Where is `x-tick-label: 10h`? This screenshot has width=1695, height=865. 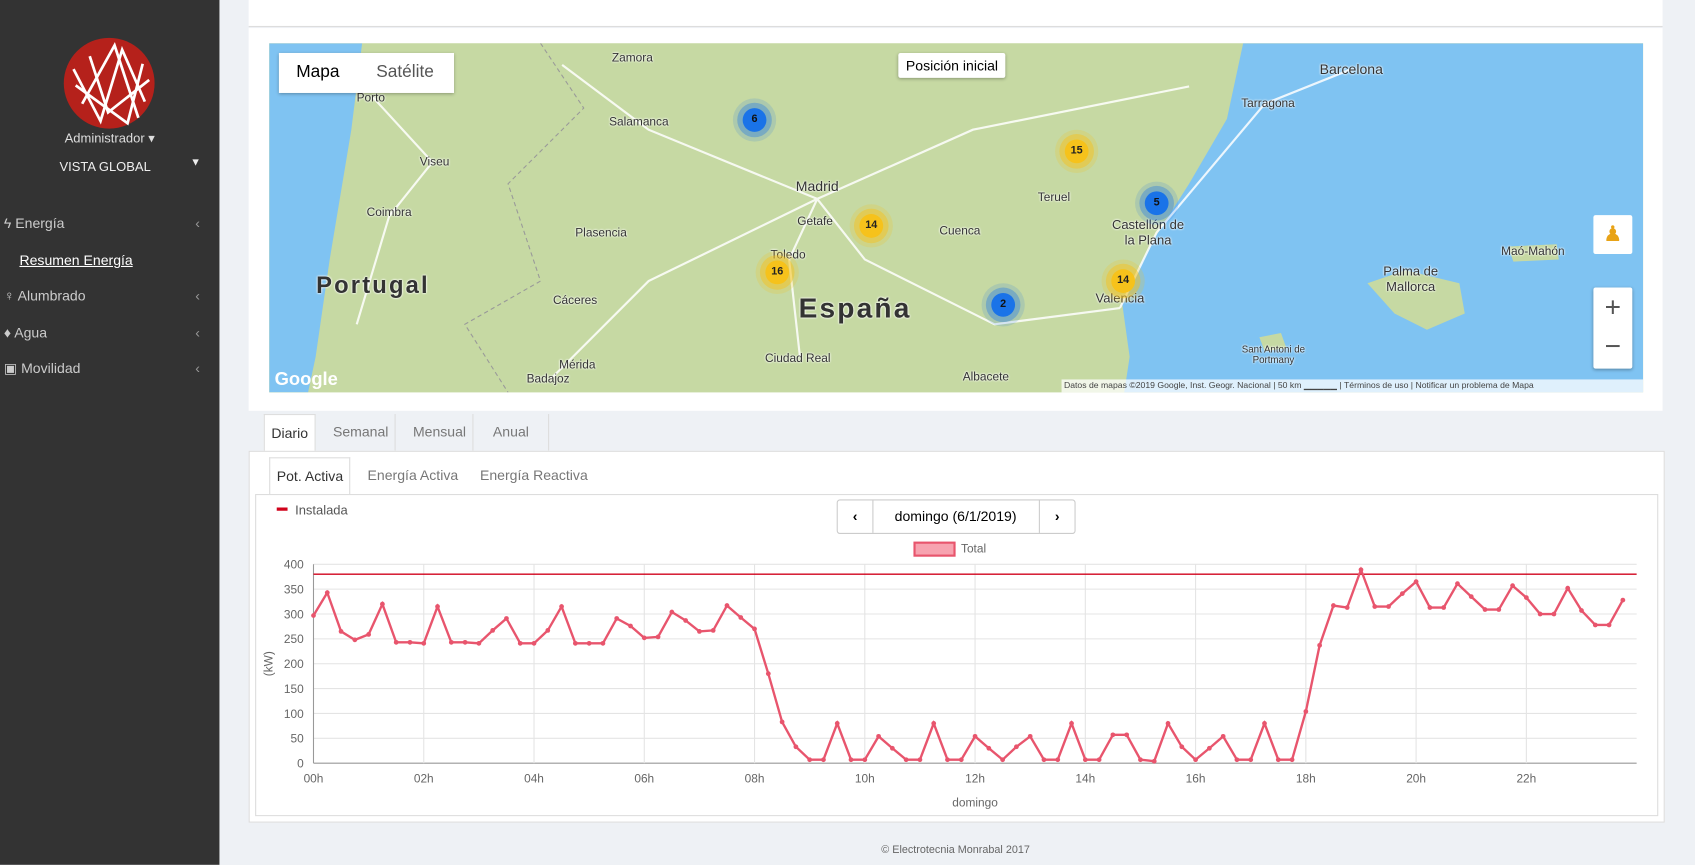 x-tick-label: 10h is located at coordinates (865, 779).